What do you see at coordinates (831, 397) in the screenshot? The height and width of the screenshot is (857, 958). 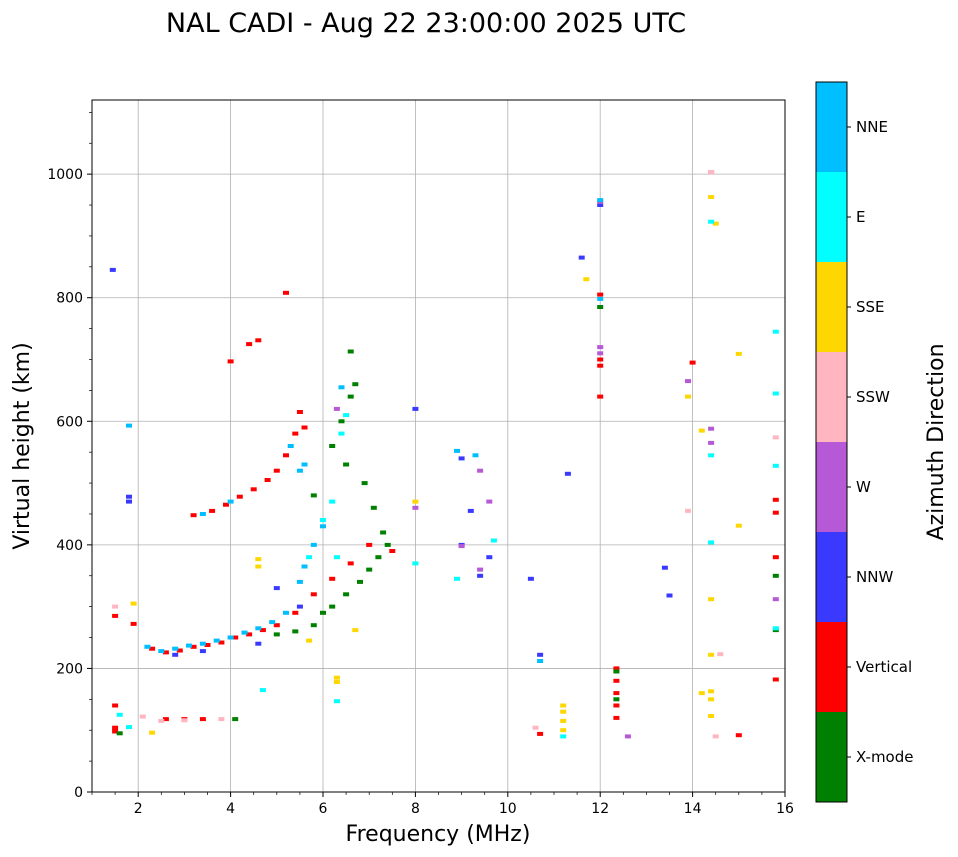 I see `colorbar-segment` at bounding box center [831, 397].